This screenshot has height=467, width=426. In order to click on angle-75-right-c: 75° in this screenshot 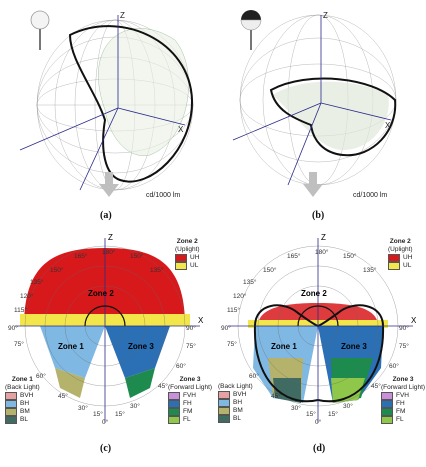, I will do `click(191, 346)`.